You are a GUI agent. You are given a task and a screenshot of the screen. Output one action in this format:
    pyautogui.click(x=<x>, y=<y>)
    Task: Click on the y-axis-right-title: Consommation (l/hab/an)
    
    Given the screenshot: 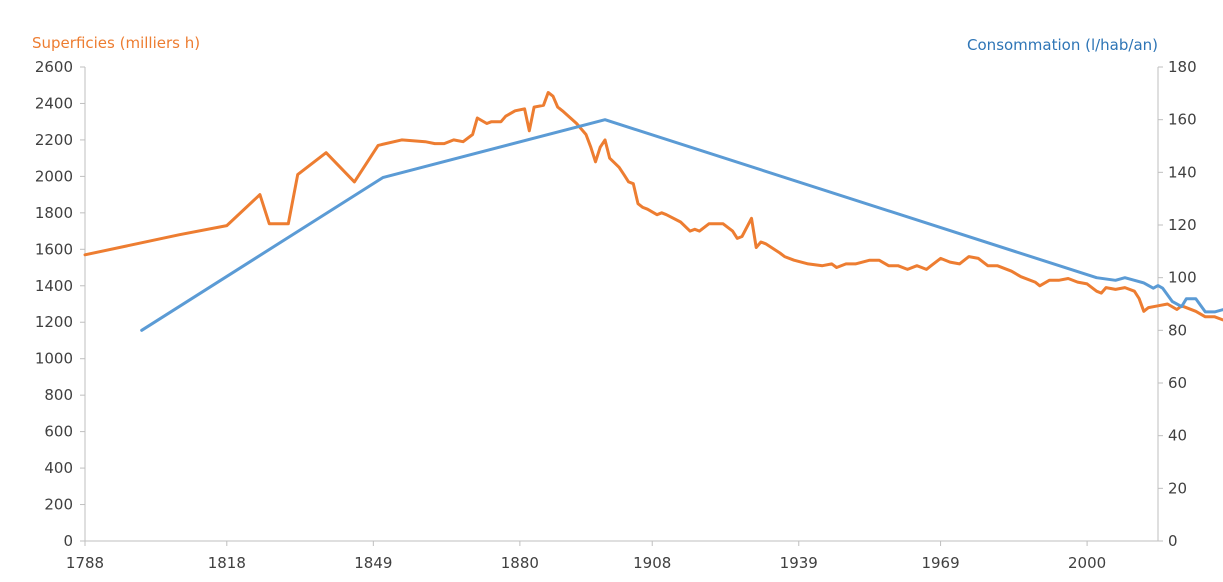 What is the action you would take?
    pyautogui.click(x=1062, y=45)
    